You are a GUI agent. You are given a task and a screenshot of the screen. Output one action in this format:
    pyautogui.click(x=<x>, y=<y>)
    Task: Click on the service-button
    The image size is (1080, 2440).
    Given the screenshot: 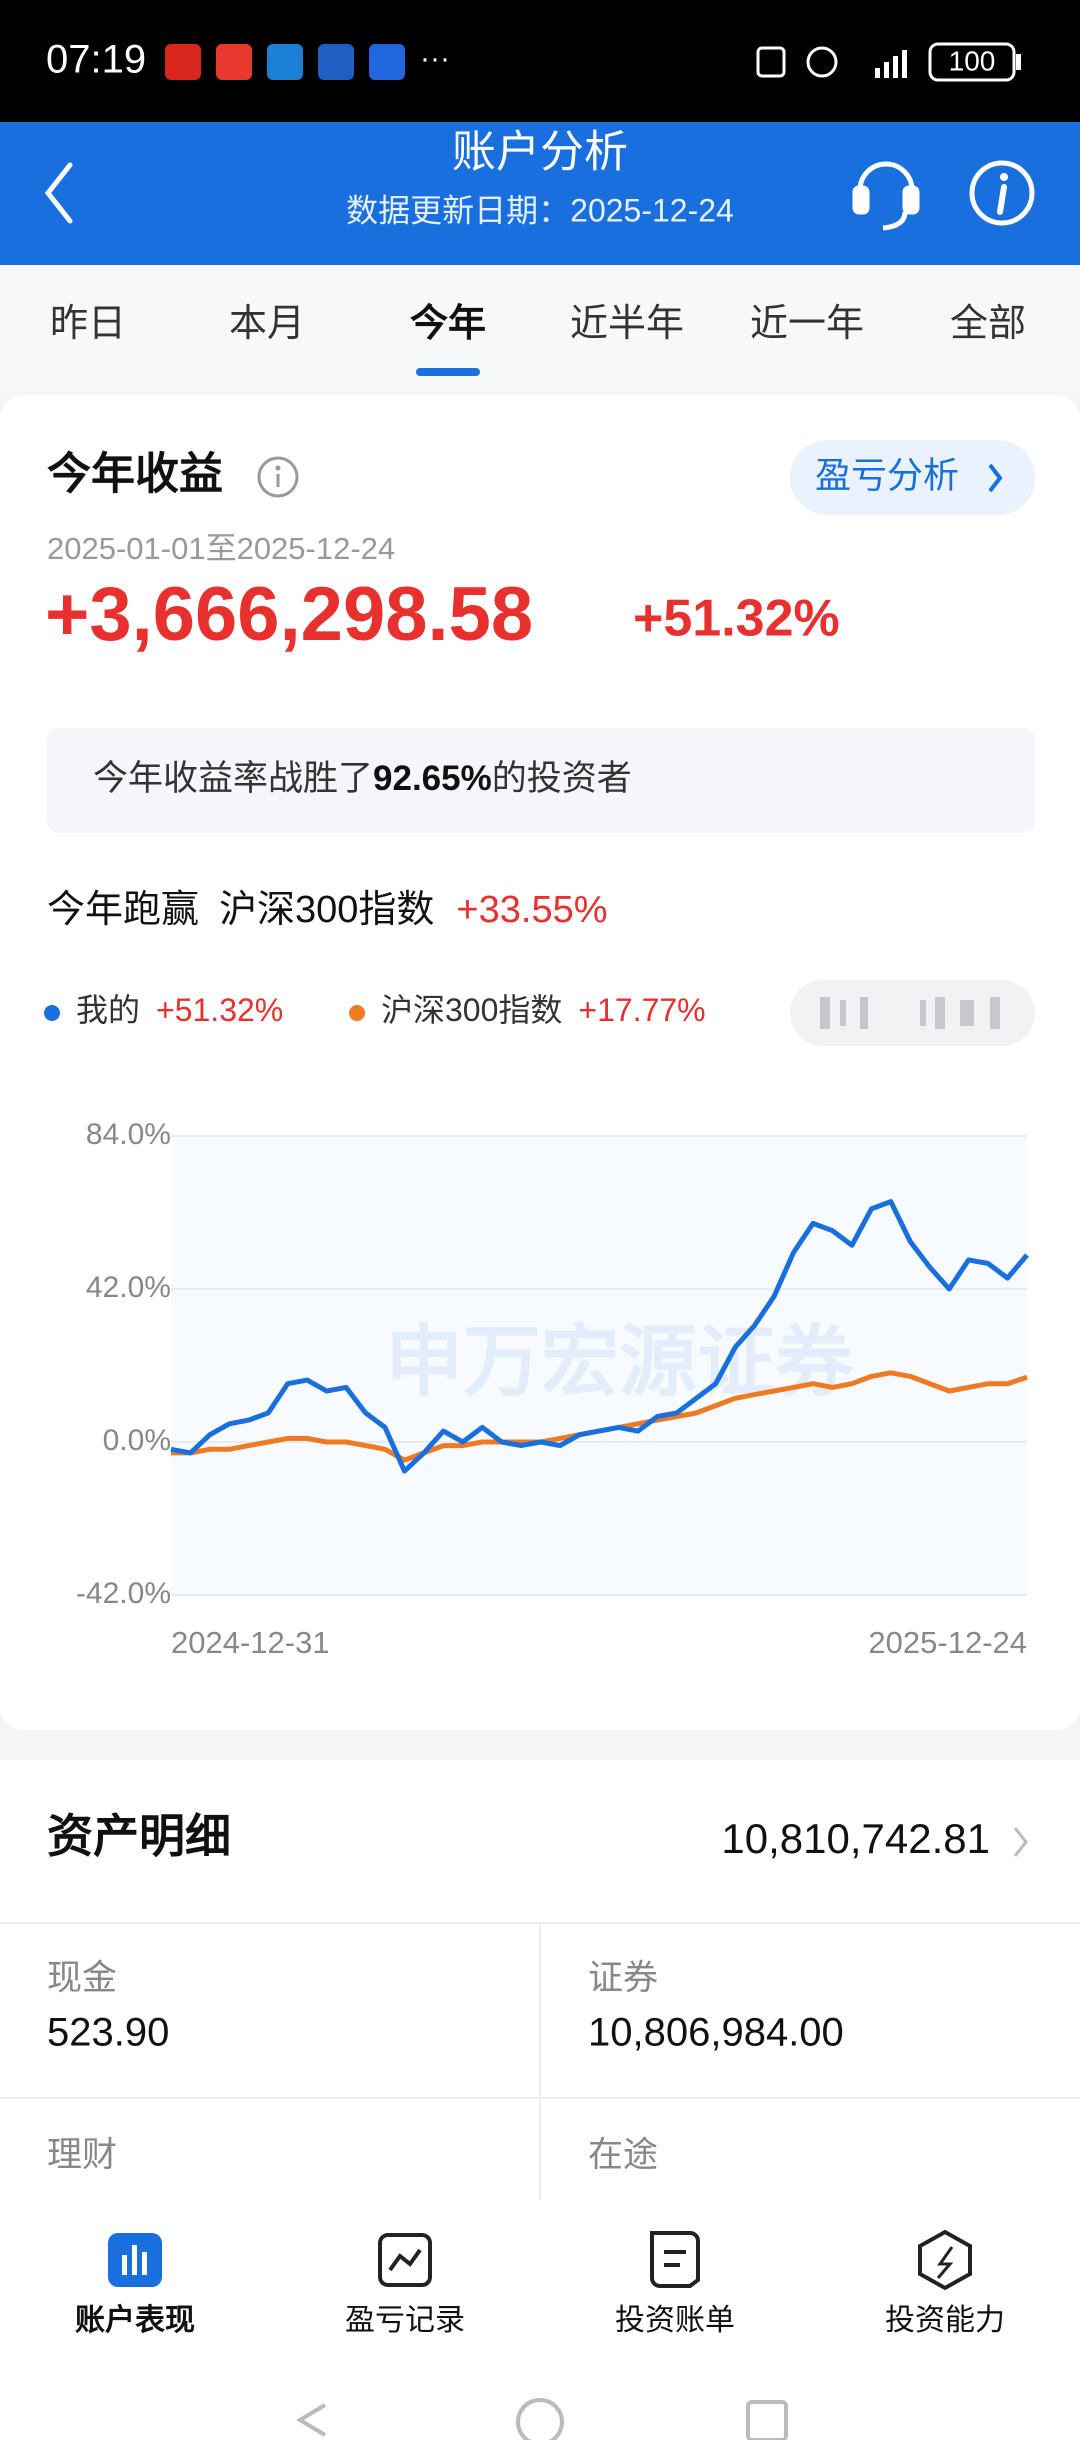 What is the action you would take?
    pyautogui.click(x=886, y=196)
    